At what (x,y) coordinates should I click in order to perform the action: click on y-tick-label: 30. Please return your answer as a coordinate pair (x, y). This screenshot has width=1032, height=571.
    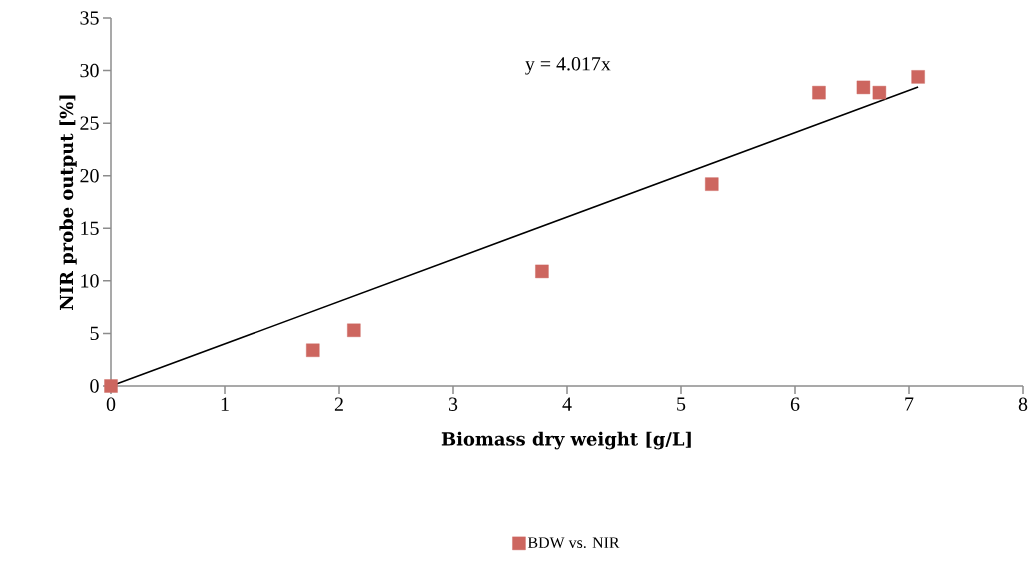
    Looking at the image, I should click on (89, 70).